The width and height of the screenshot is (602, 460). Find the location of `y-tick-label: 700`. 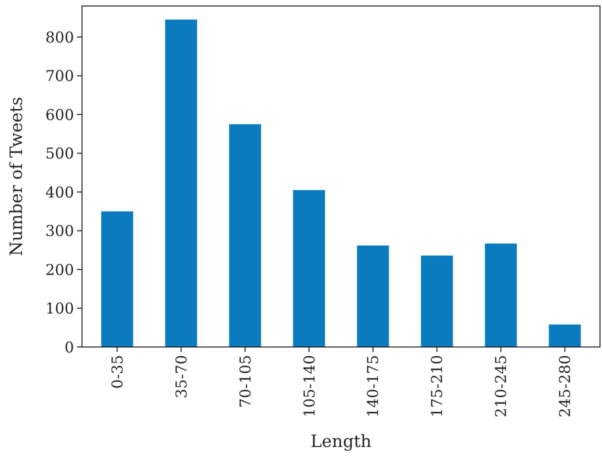

y-tick-label: 700 is located at coordinates (59, 76).